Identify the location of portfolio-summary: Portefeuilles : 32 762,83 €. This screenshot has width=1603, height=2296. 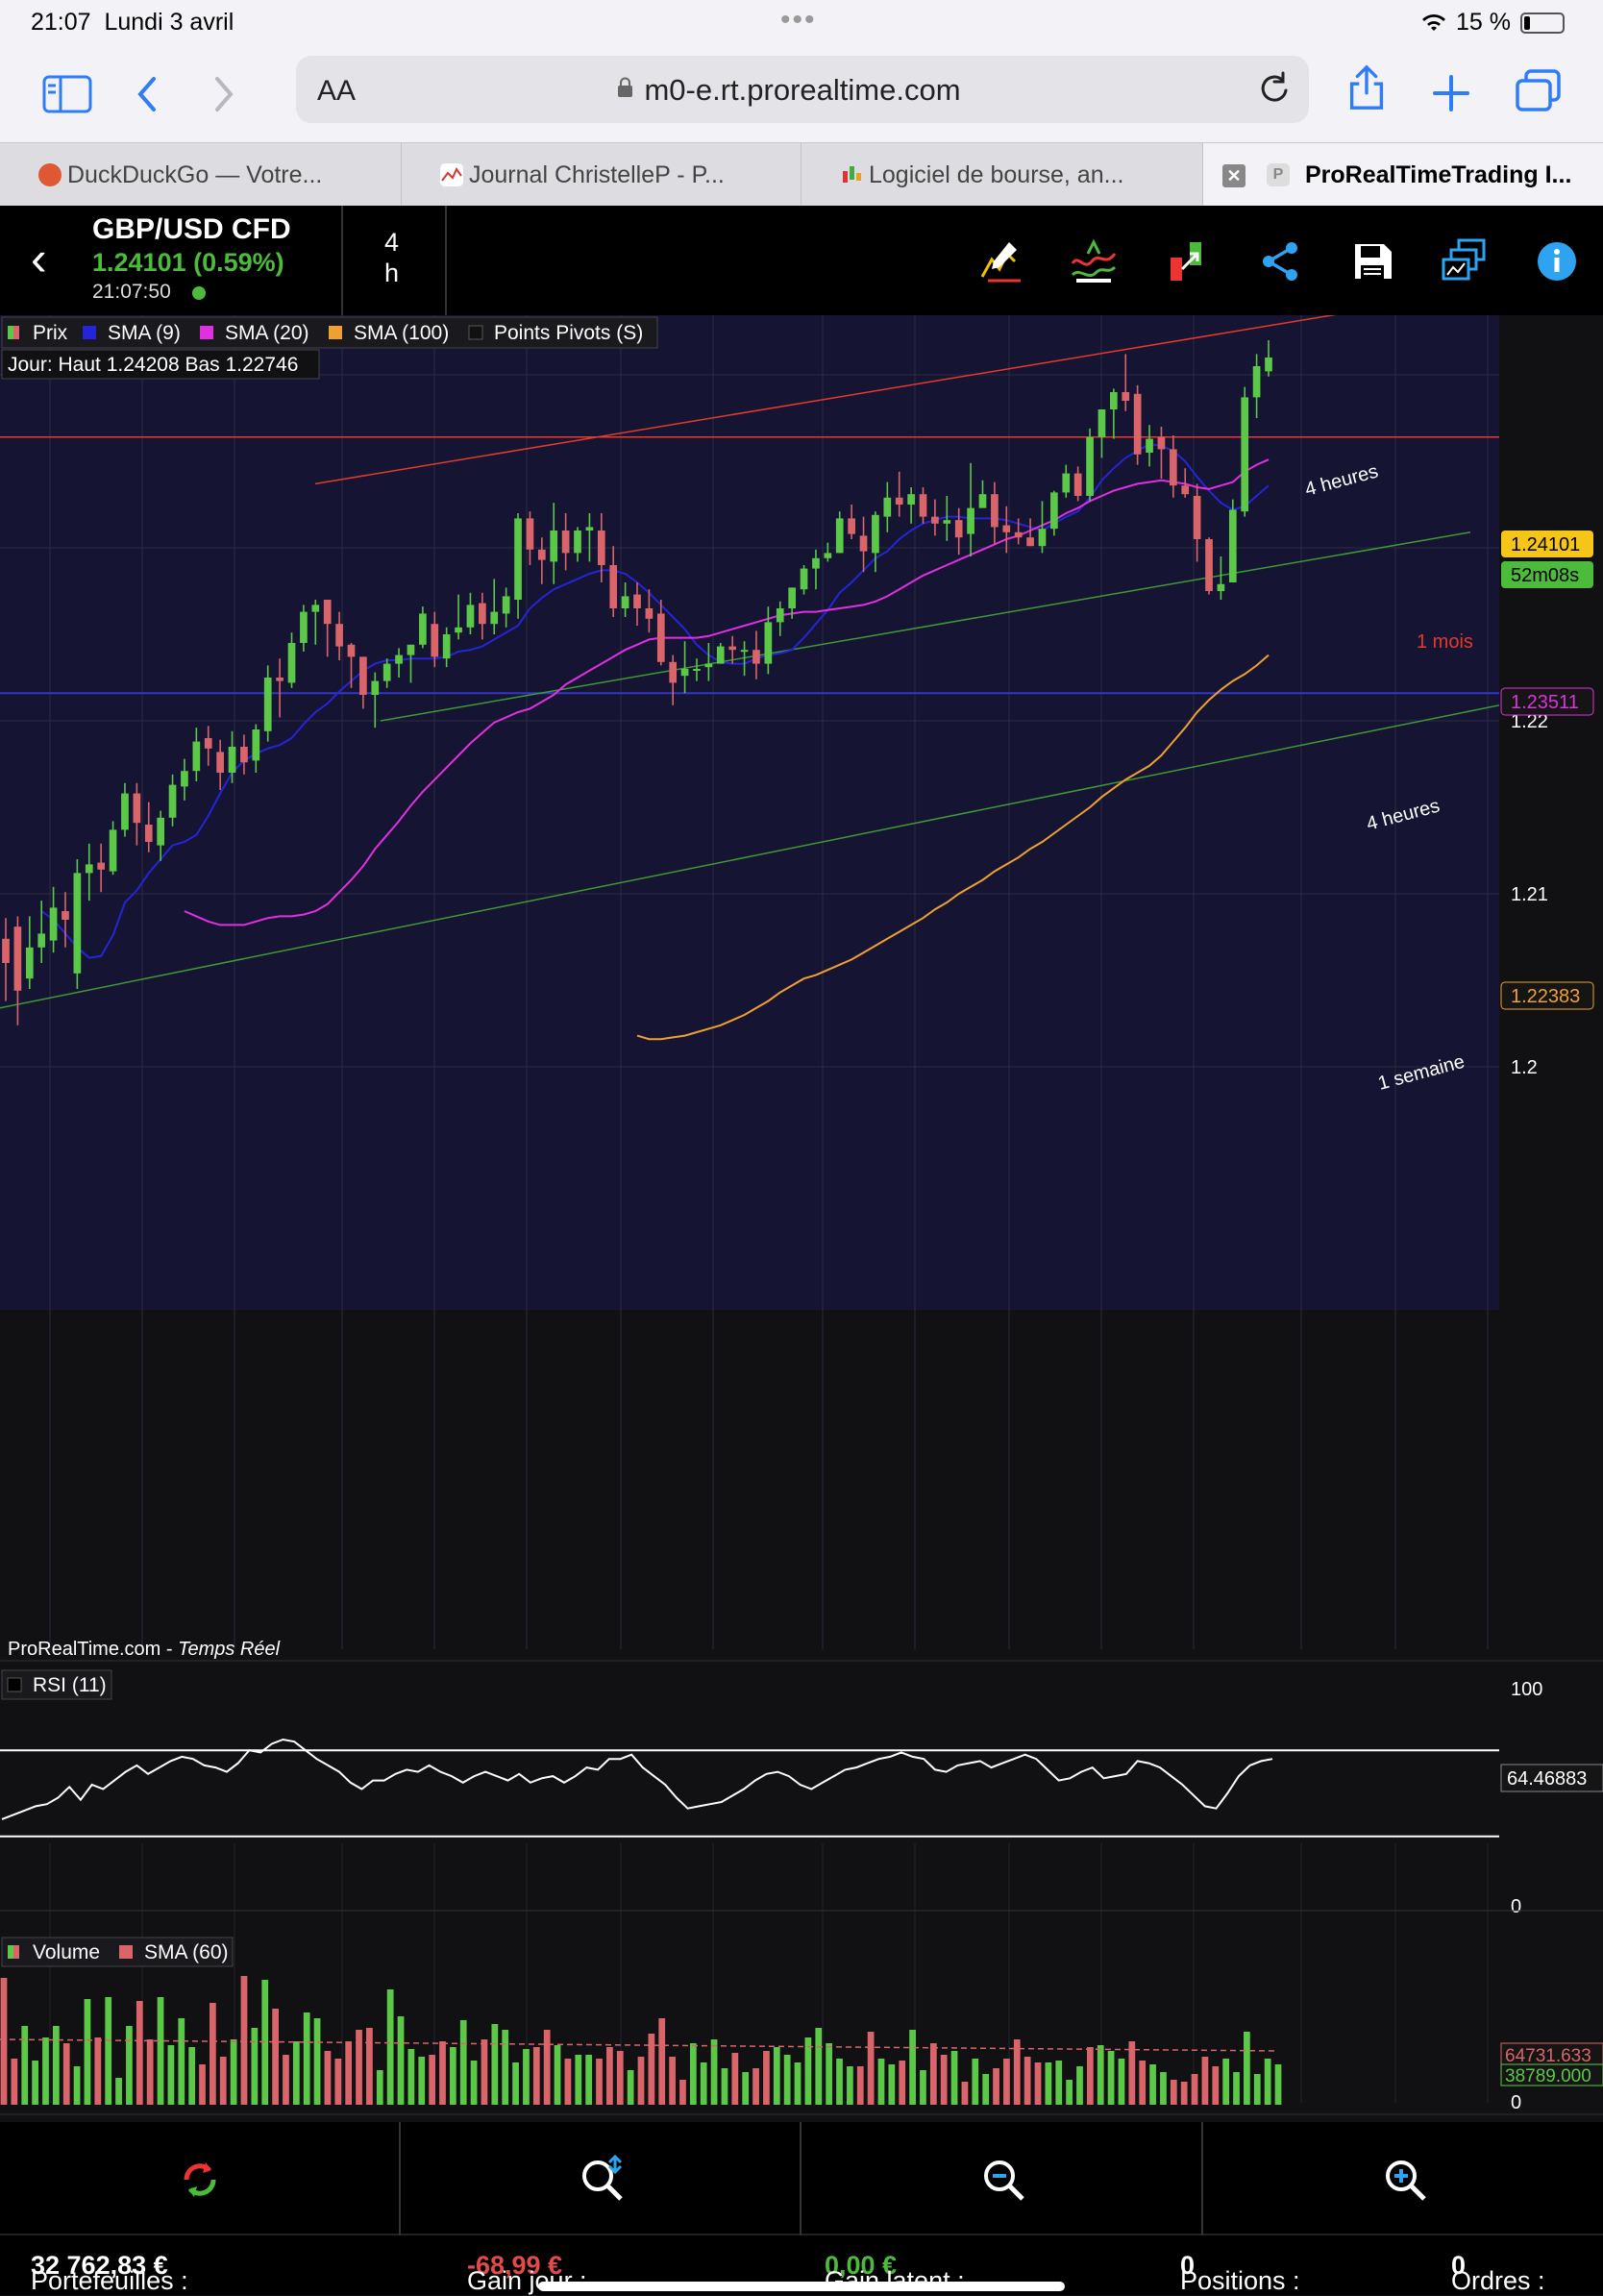
(110, 2273).